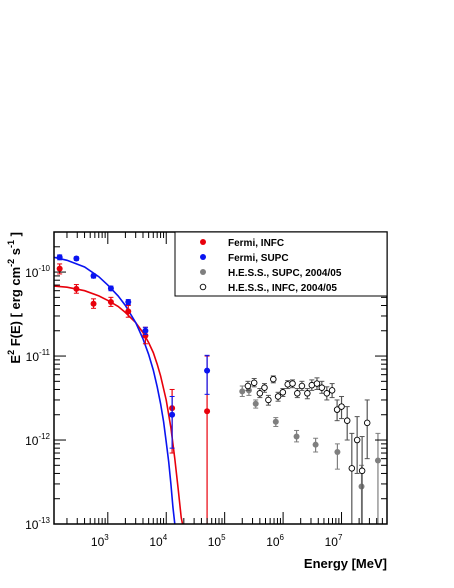 The width and height of the screenshot is (454, 588). Describe the element at coordinates (158, 541) in the screenshot. I see `x-tick-label: 10⁴` at that location.